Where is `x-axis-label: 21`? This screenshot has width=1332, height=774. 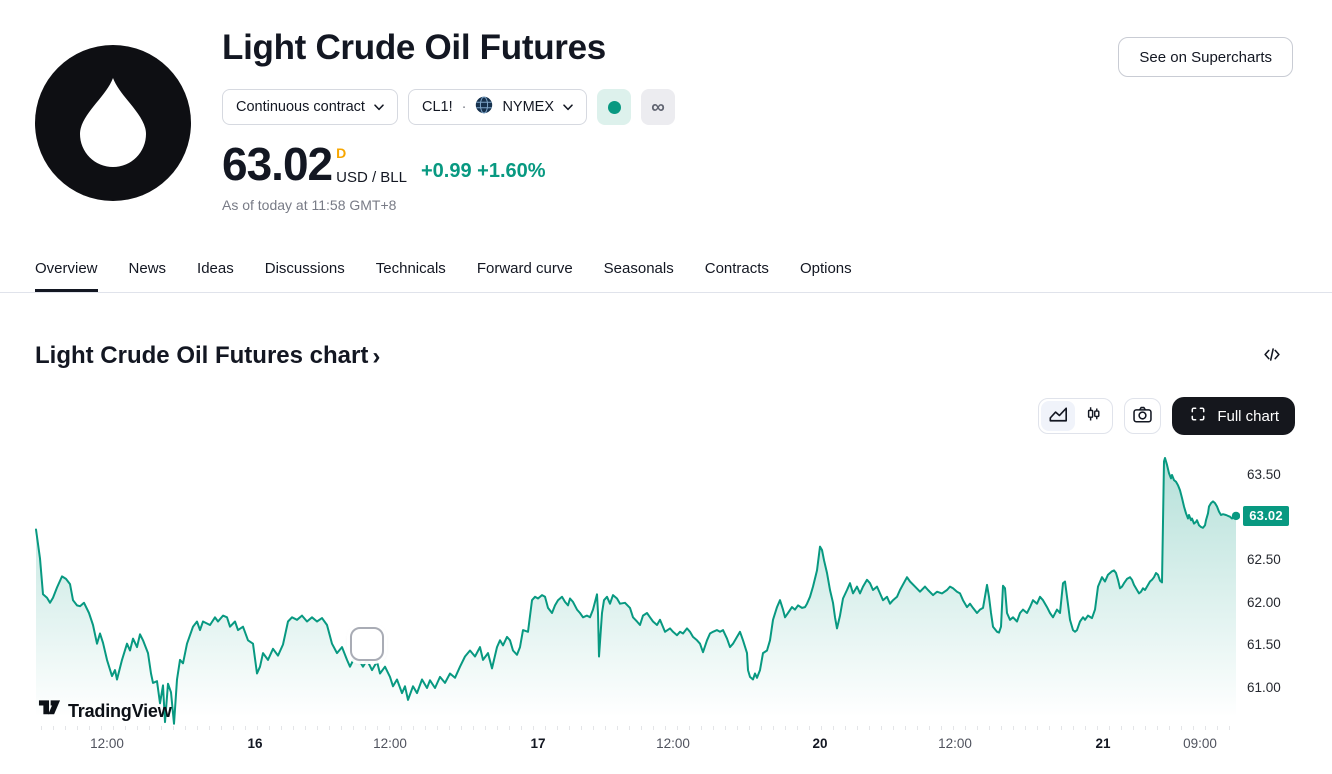 x-axis-label: 21 is located at coordinates (1103, 743).